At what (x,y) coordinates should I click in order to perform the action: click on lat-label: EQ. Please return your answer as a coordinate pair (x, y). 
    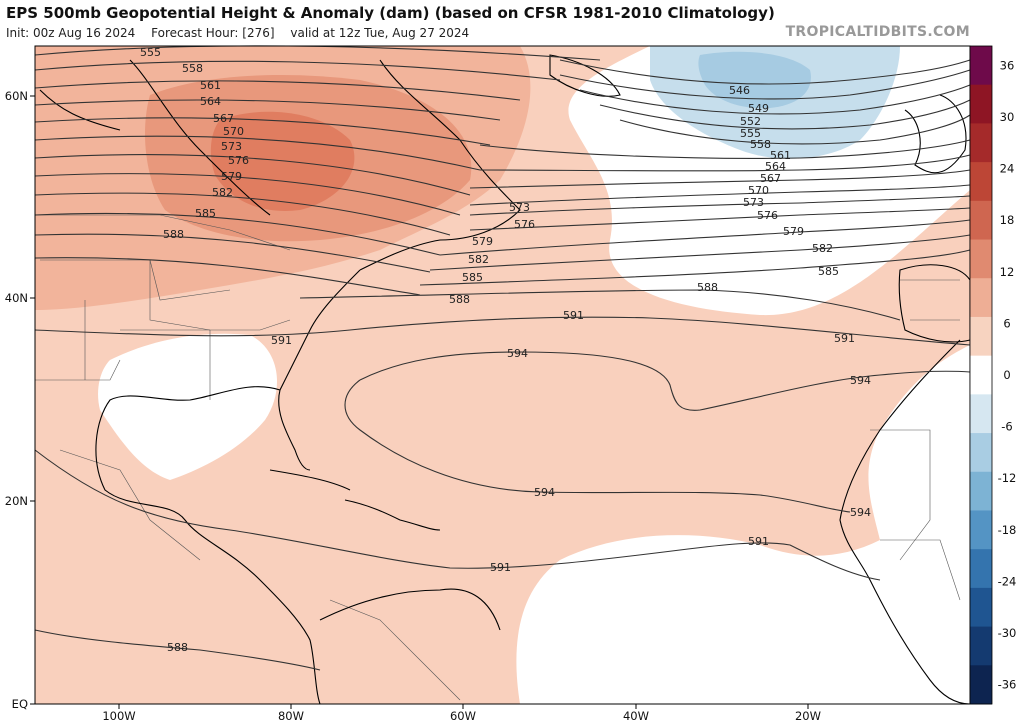
    Looking at the image, I should click on (20, 704).